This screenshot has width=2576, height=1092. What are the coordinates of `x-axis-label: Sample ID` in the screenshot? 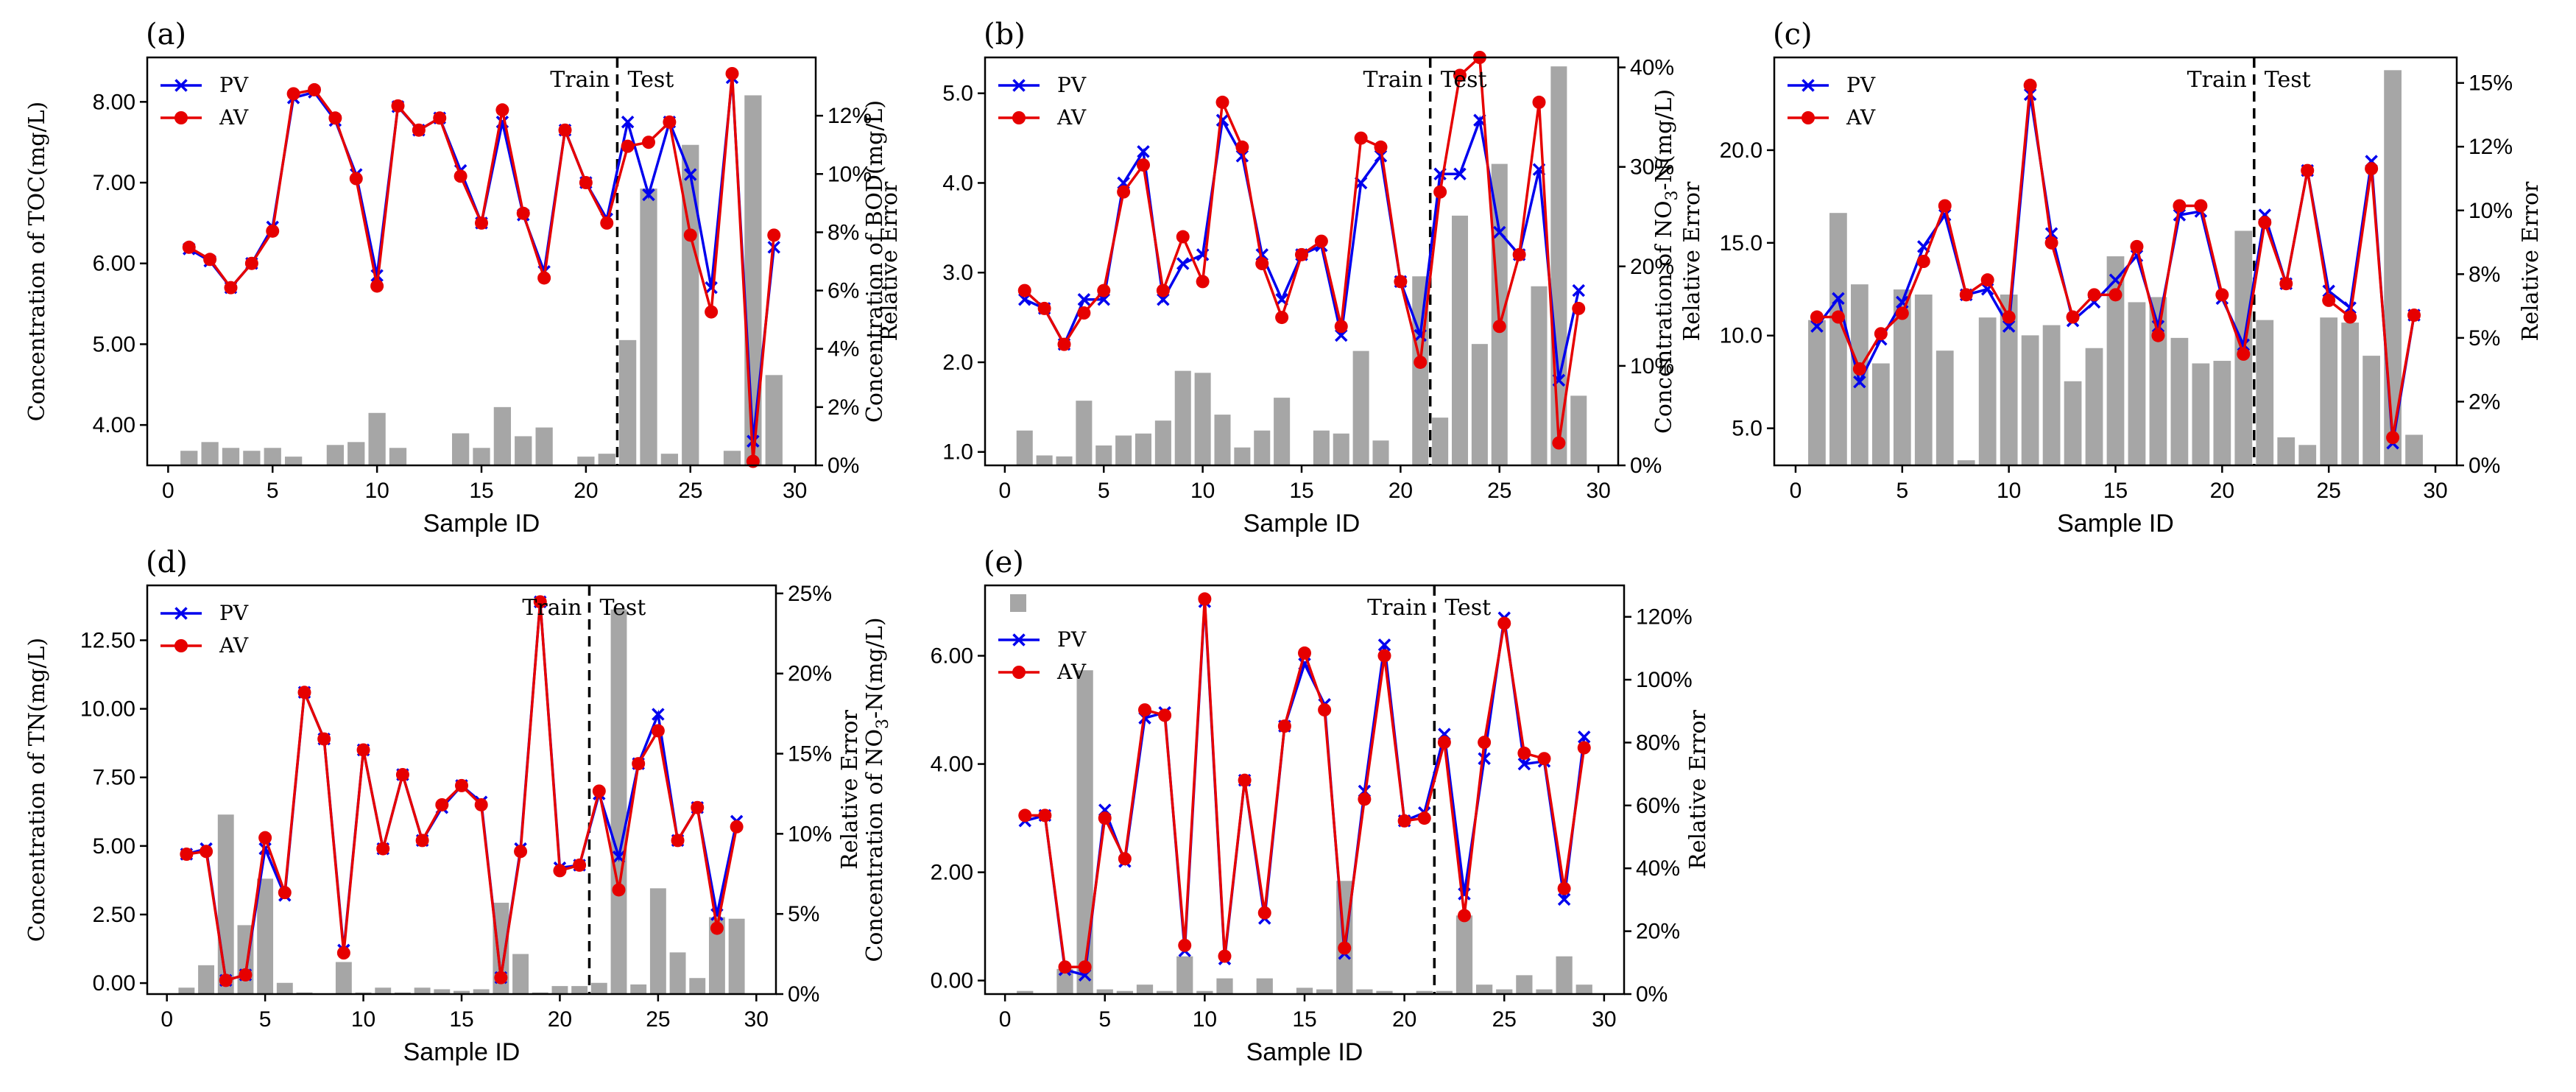 It's located at (462, 1052).